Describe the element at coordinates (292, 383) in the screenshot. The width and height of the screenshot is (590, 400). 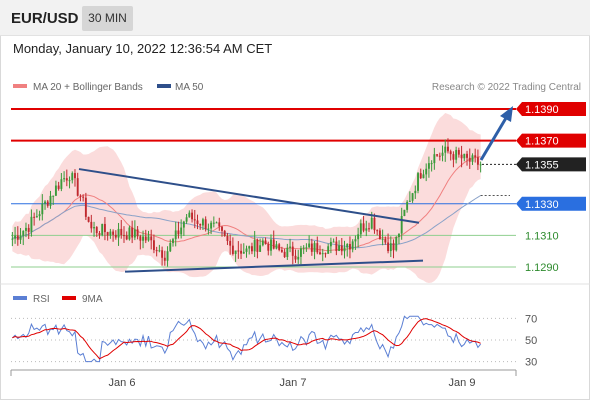
I see `x-axis-labels: Jan 6 Jan 7 Jan 9` at that location.